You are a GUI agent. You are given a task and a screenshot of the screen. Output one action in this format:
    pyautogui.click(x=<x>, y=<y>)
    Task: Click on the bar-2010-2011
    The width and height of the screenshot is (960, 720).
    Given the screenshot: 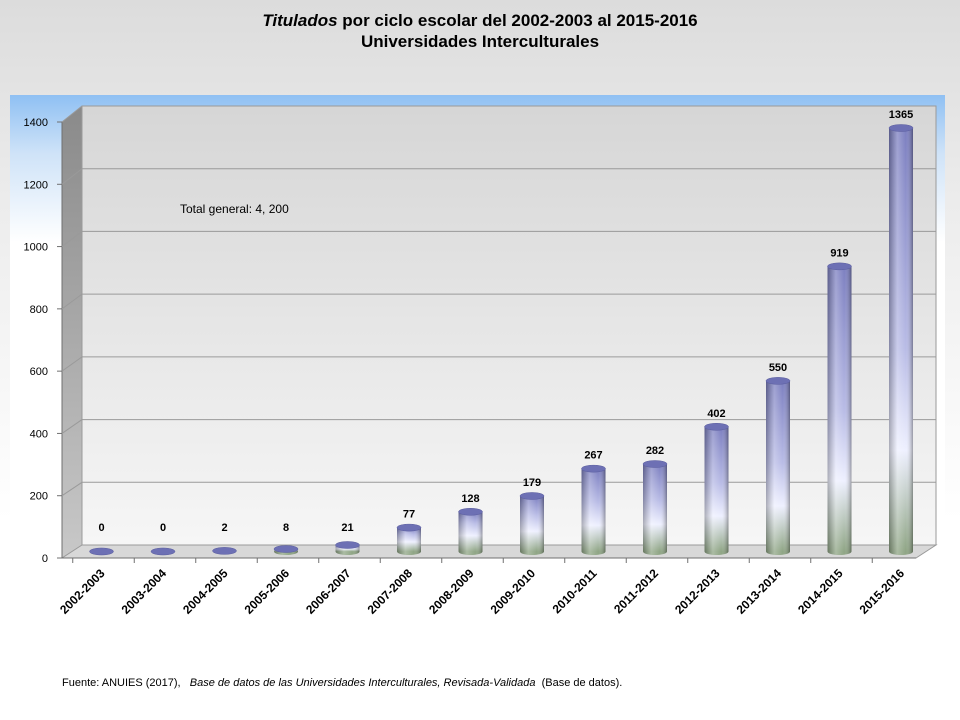 What is the action you would take?
    pyautogui.click(x=593, y=510)
    